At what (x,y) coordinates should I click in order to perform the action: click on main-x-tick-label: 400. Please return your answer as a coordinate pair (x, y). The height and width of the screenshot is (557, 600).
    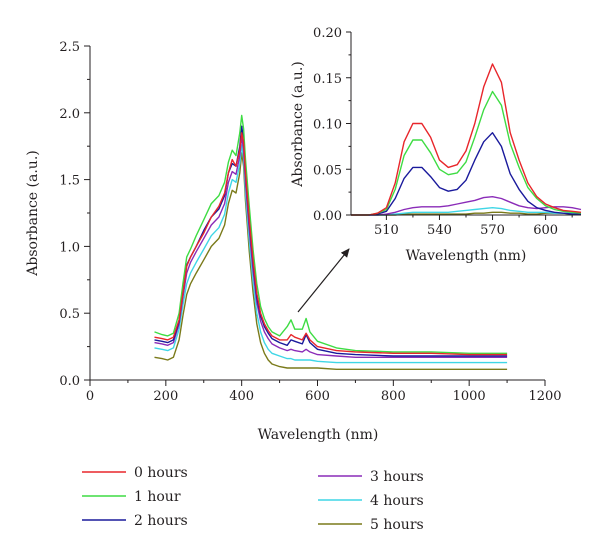
    Looking at the image, I should click on (241, 396).